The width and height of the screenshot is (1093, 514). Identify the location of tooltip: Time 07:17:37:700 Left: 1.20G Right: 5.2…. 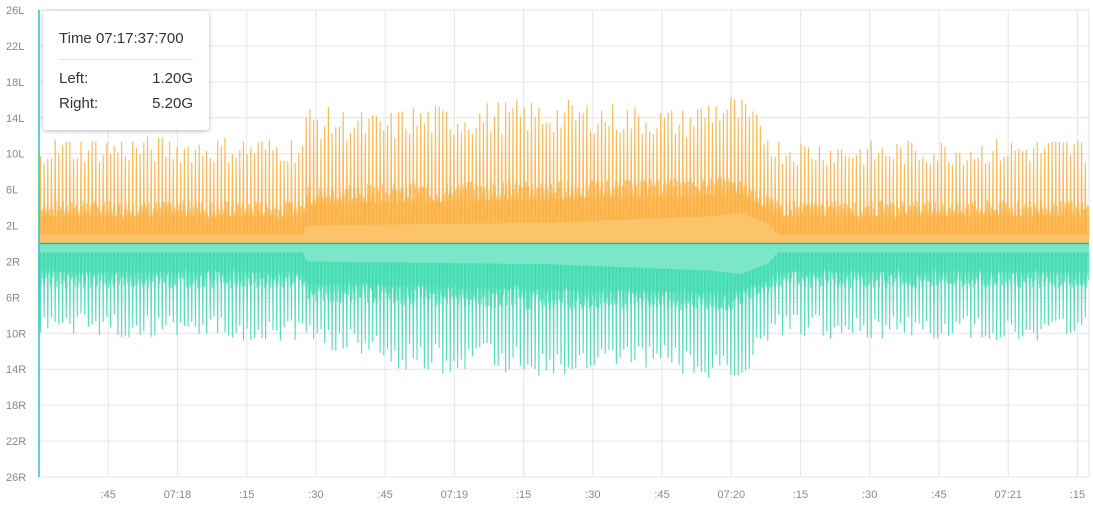
(126, 70).